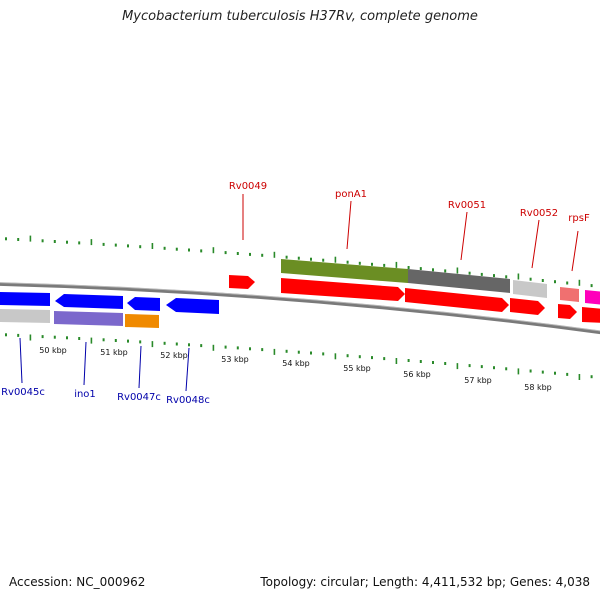  Describe the element at coordinates (174, 355) in the screenshot. I see `scale-label: 52 kbp` at that location.